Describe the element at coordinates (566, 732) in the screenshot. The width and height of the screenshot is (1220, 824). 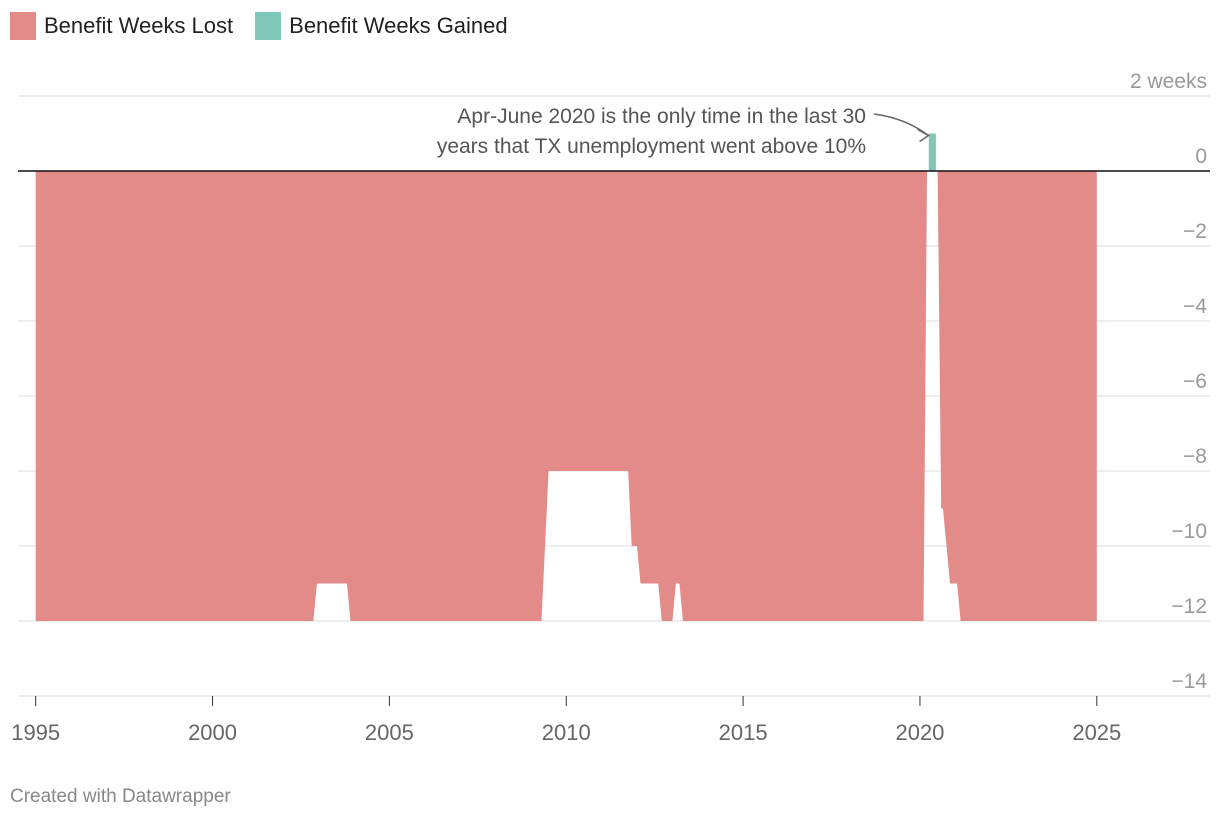
I see `x-tick-label: 2010` at that location.